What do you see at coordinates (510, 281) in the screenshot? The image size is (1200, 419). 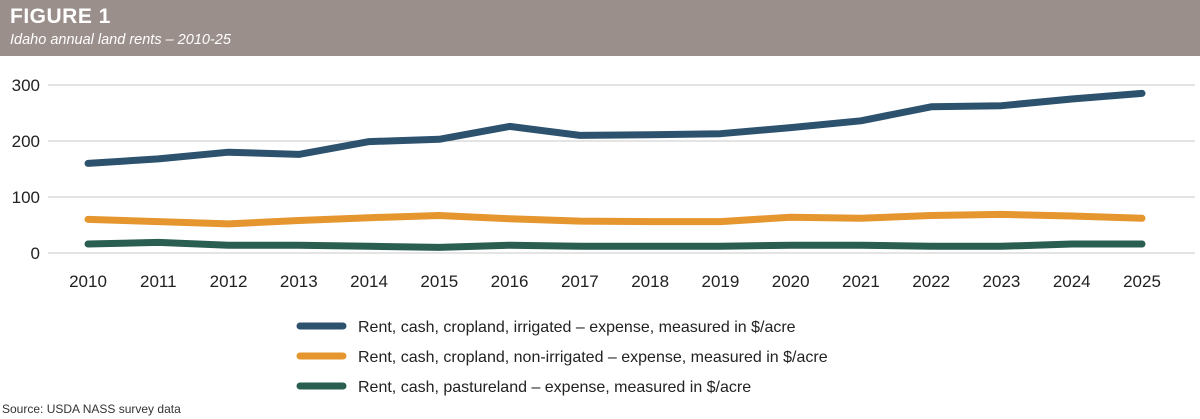 I see `x-tick-label: 2016` at bounding box center [510, 281].